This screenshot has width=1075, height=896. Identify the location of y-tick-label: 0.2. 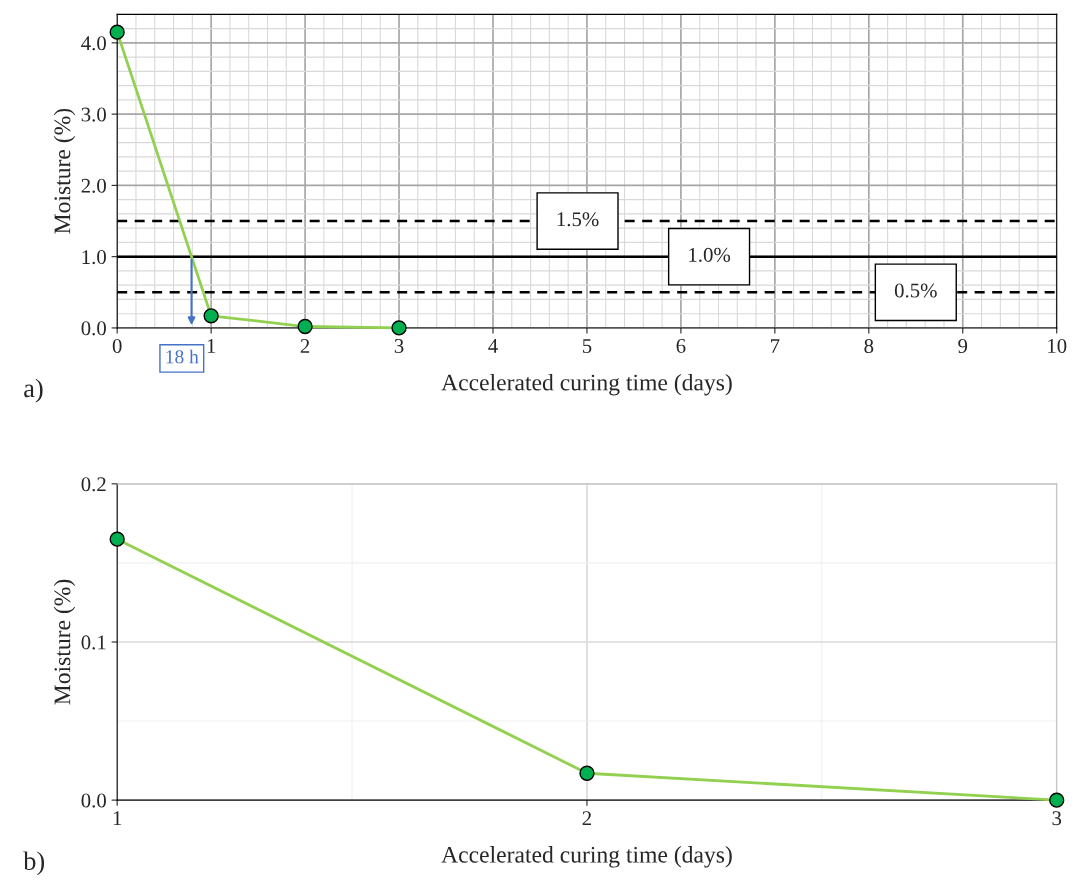
(93, 484).